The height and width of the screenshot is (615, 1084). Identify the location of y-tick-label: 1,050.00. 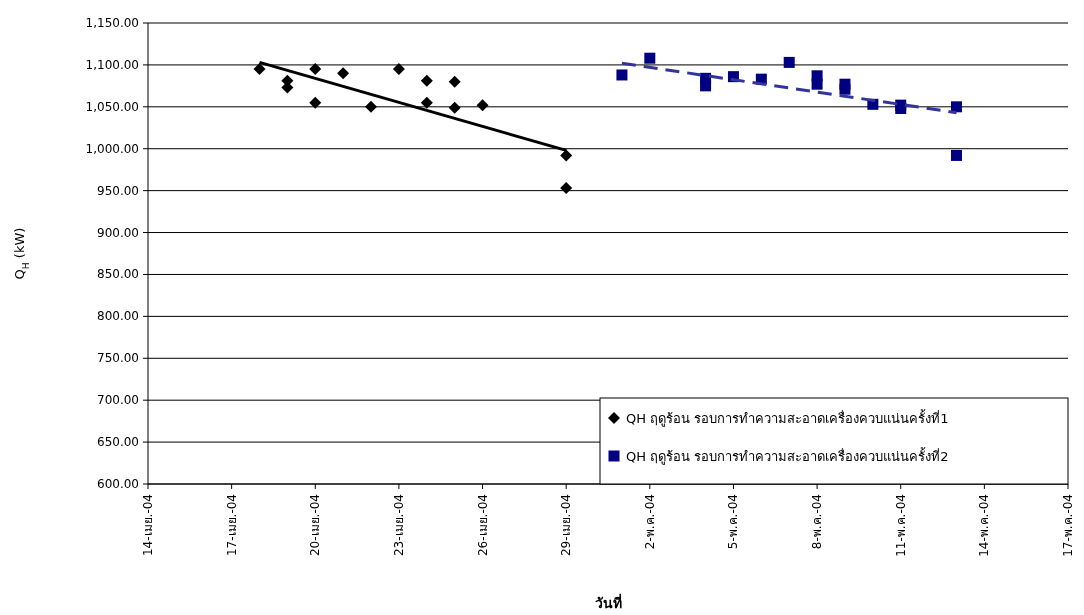
(112, 106).